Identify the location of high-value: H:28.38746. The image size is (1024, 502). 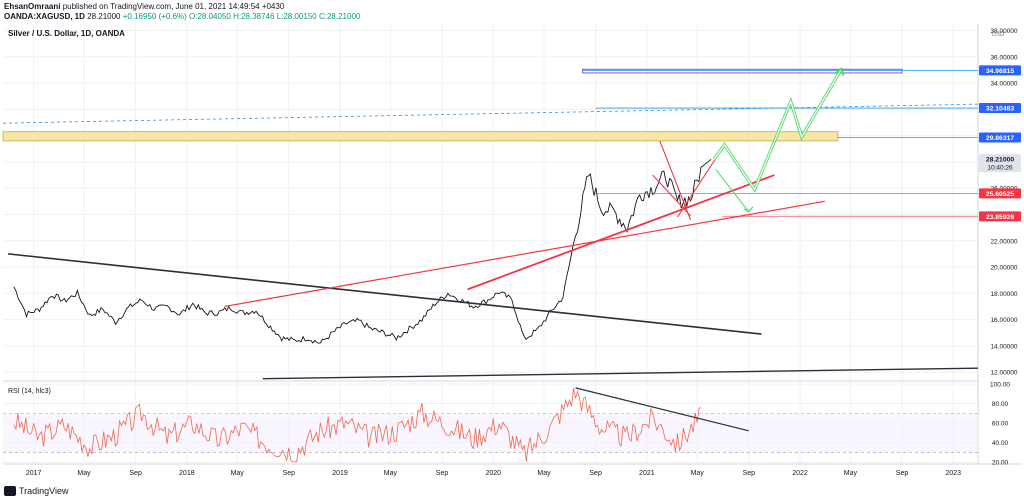
(254, 16).